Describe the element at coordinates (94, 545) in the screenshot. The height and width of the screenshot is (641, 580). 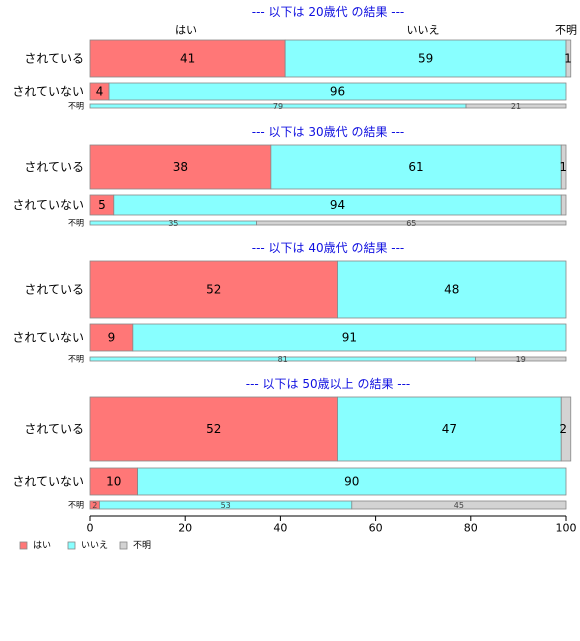
I see `legend-label: いいえ` at that location.